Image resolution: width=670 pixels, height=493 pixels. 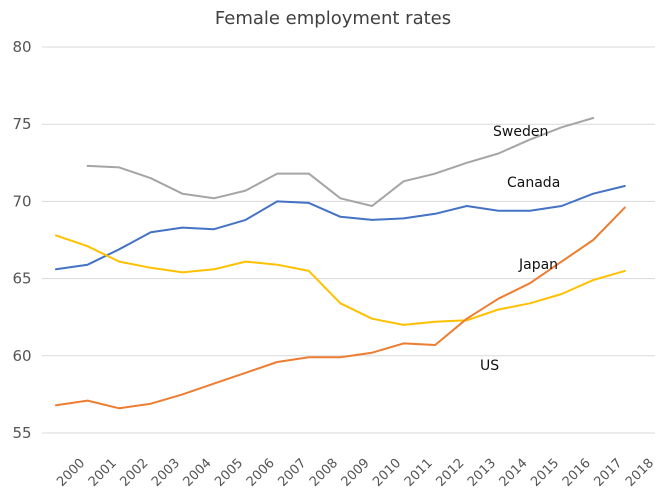 What do you see at coordinates (640, 473) in the screenshot?
I see `x-tick-label: 2018` at bounding box center [640, 473].